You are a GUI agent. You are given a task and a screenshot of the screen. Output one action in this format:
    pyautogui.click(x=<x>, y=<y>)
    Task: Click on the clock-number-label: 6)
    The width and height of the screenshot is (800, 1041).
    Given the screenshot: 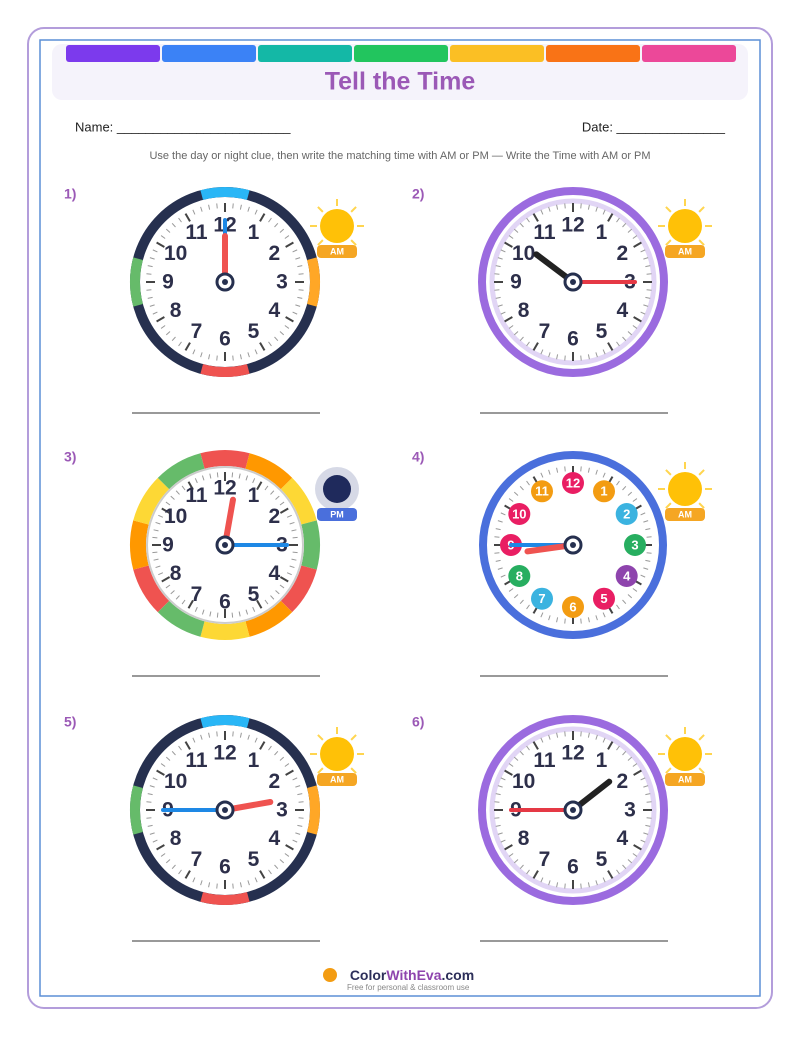 What is the action you would take?
    pyautogui.click(x=418, y=722)
    